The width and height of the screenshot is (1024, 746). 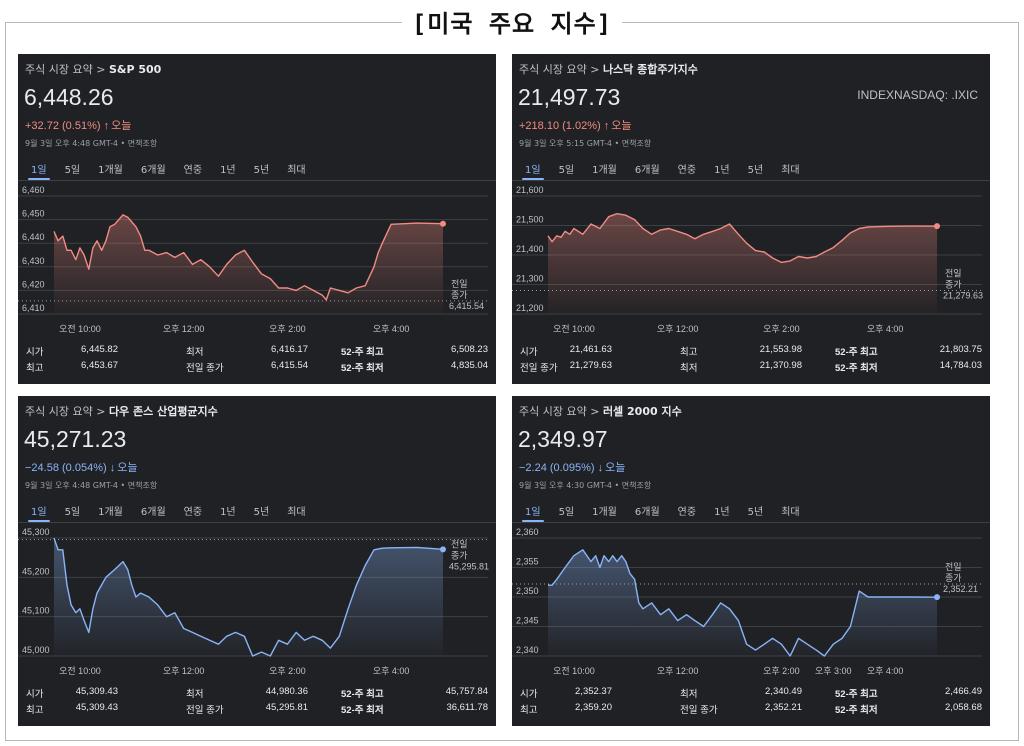 What do you see at coordinates (257, 368) in the screenshot?
I see `stats-row: 최고 6,453.67 전일 종가 6,415.54 52-주 최저 4,835.04` at bounding box center [257, 368].